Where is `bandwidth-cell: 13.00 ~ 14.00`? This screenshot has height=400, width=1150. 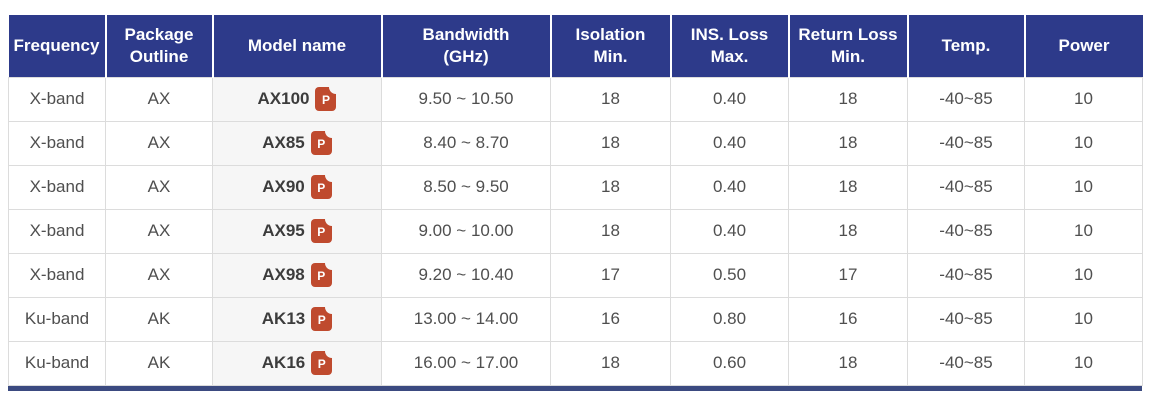
bandwidth-cell: 13.00 ~ 14.00 is located at coordinates (466, 319).